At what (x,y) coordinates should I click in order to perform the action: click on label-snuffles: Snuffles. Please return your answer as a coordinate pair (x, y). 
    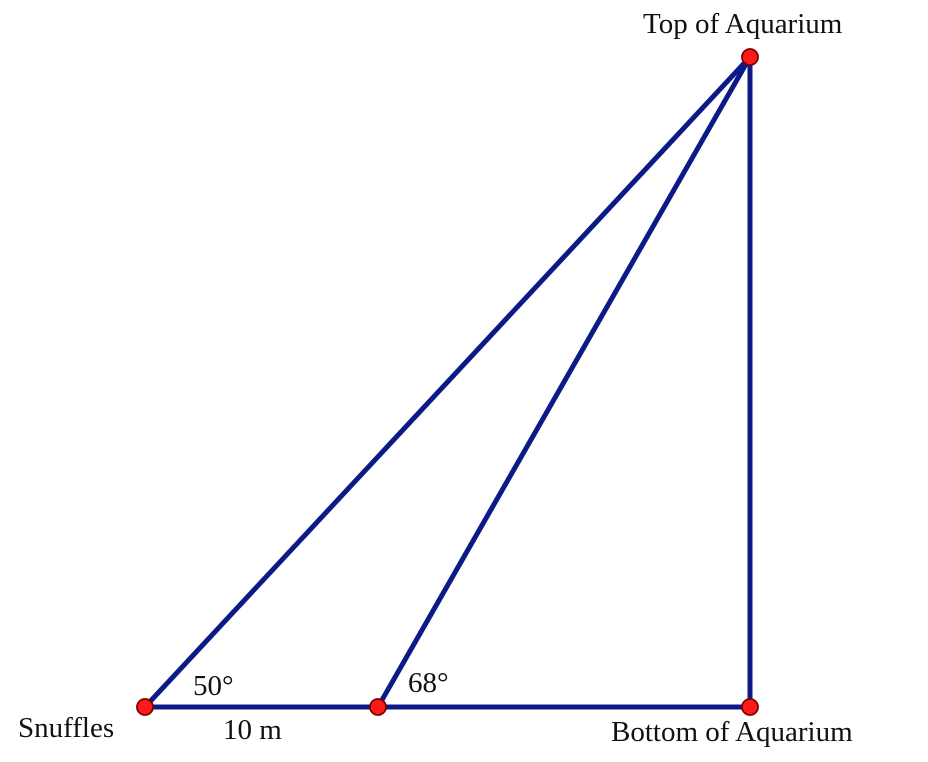
    Looking at the image, I should click on (66, 728).